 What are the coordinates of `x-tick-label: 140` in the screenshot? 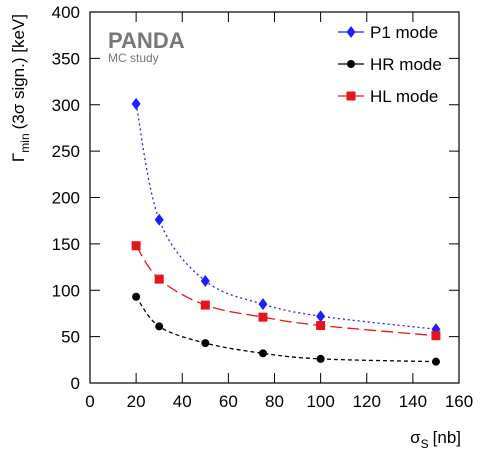 It's located at (413, 401).